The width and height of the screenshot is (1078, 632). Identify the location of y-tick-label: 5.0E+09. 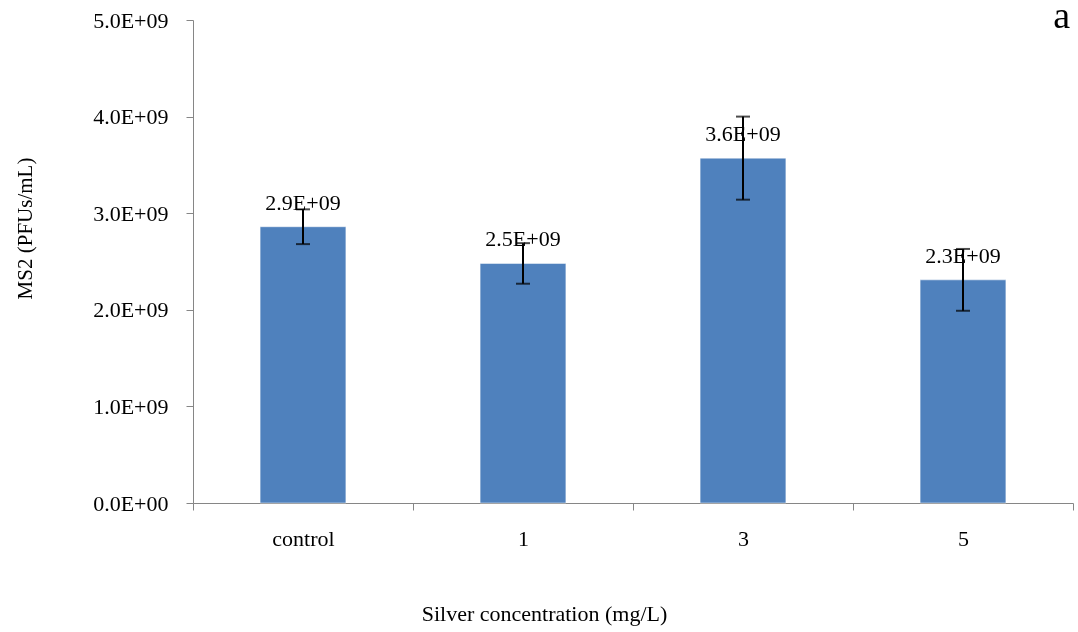
(131, 20).